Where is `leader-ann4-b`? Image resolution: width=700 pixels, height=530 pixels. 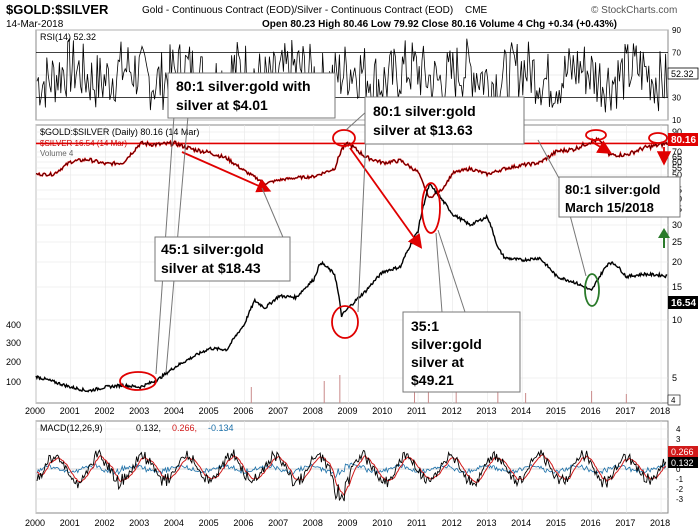 leader-ann4-b is located at coordinates (451, 271).